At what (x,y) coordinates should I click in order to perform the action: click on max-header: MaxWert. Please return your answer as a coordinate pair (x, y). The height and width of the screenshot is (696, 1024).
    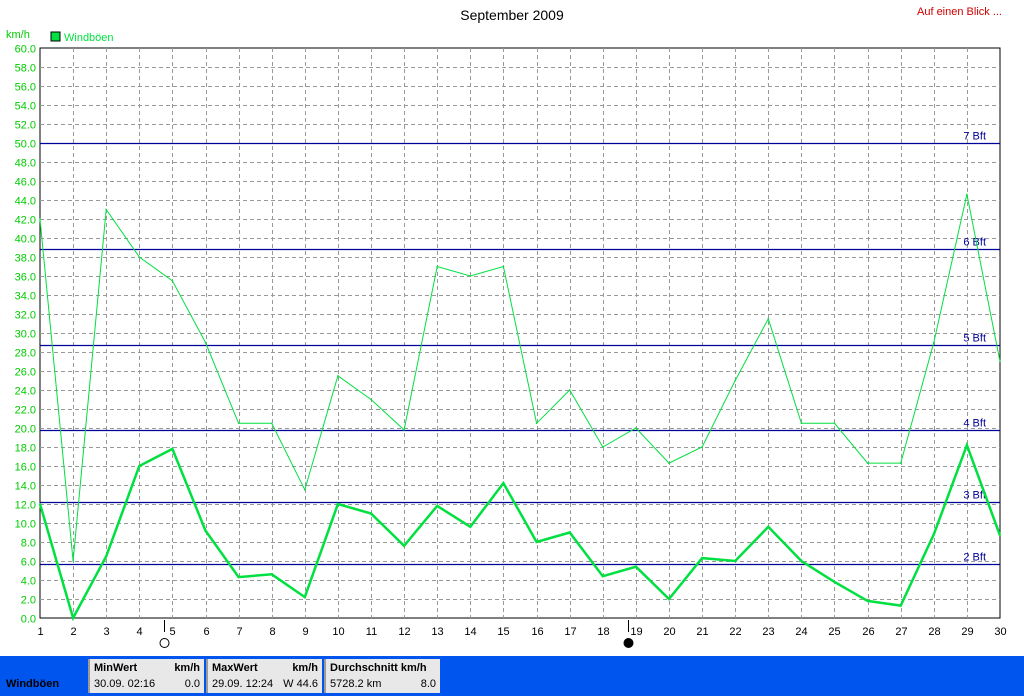
    Looking at the image, I should click on (235, 668).